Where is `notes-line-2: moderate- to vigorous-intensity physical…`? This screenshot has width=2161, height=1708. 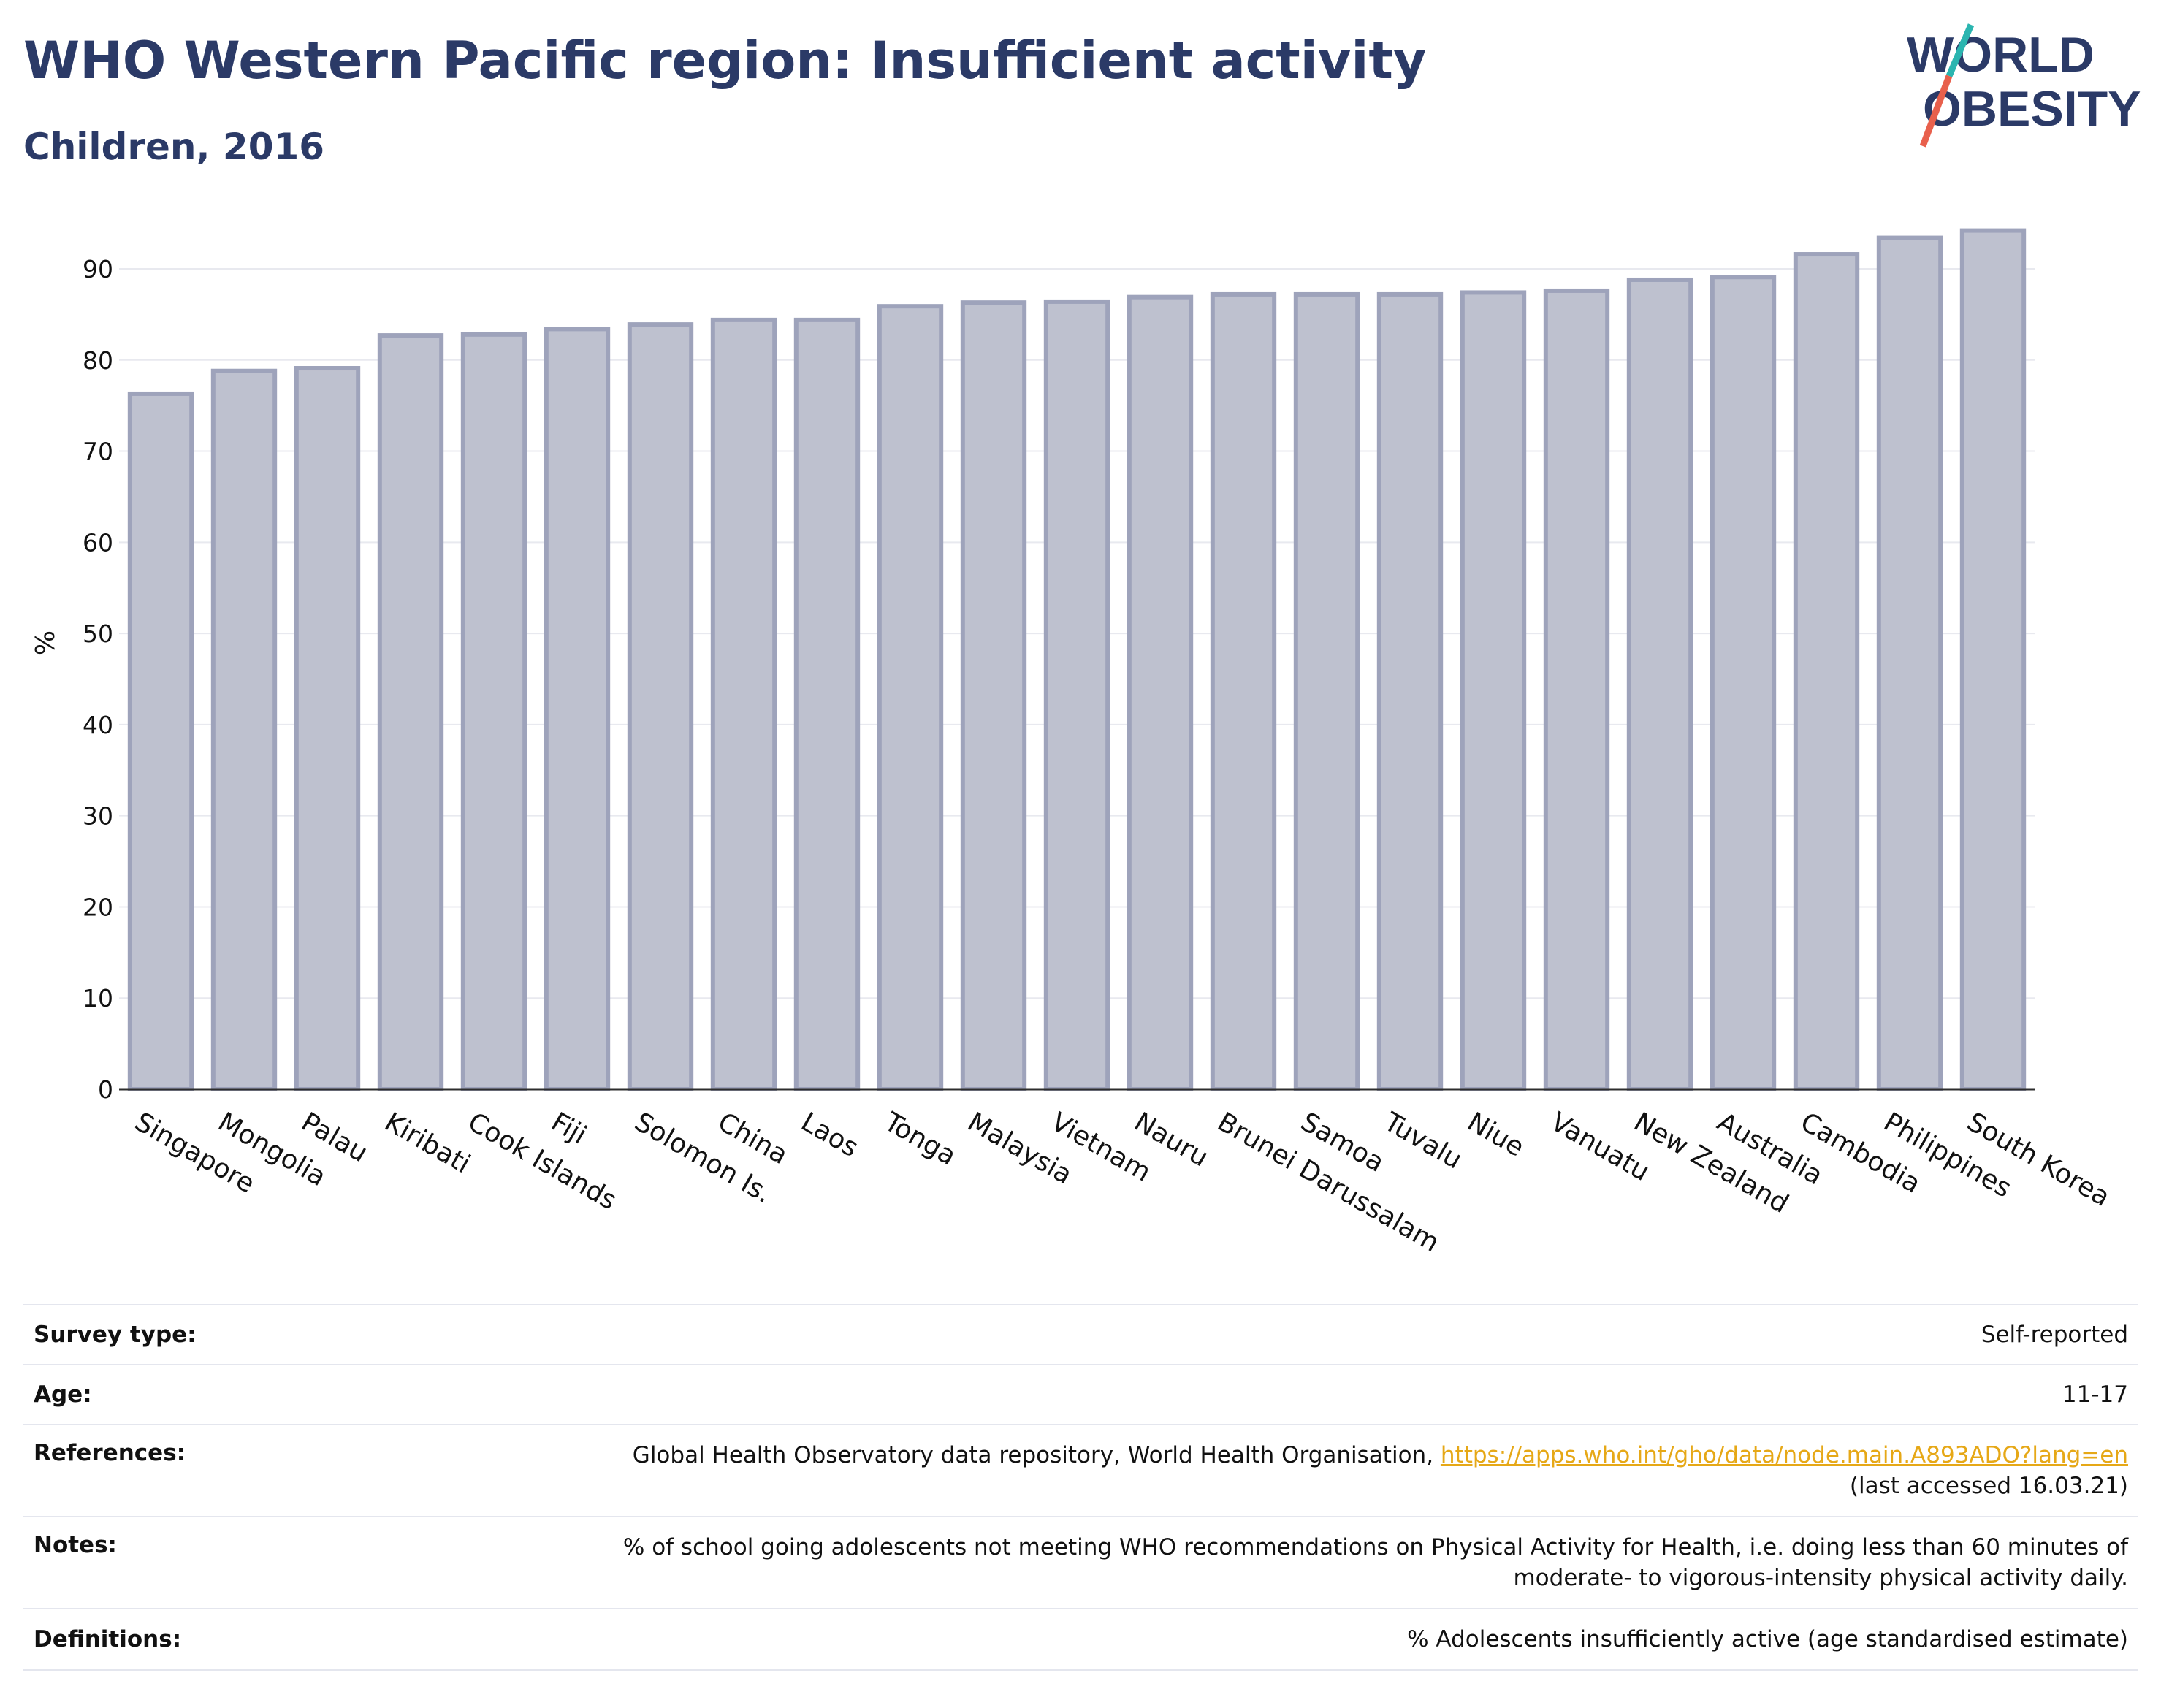 notes-line-2: moderate- to vigorous-intensity physical… is located at coordinates (1820, 1578).